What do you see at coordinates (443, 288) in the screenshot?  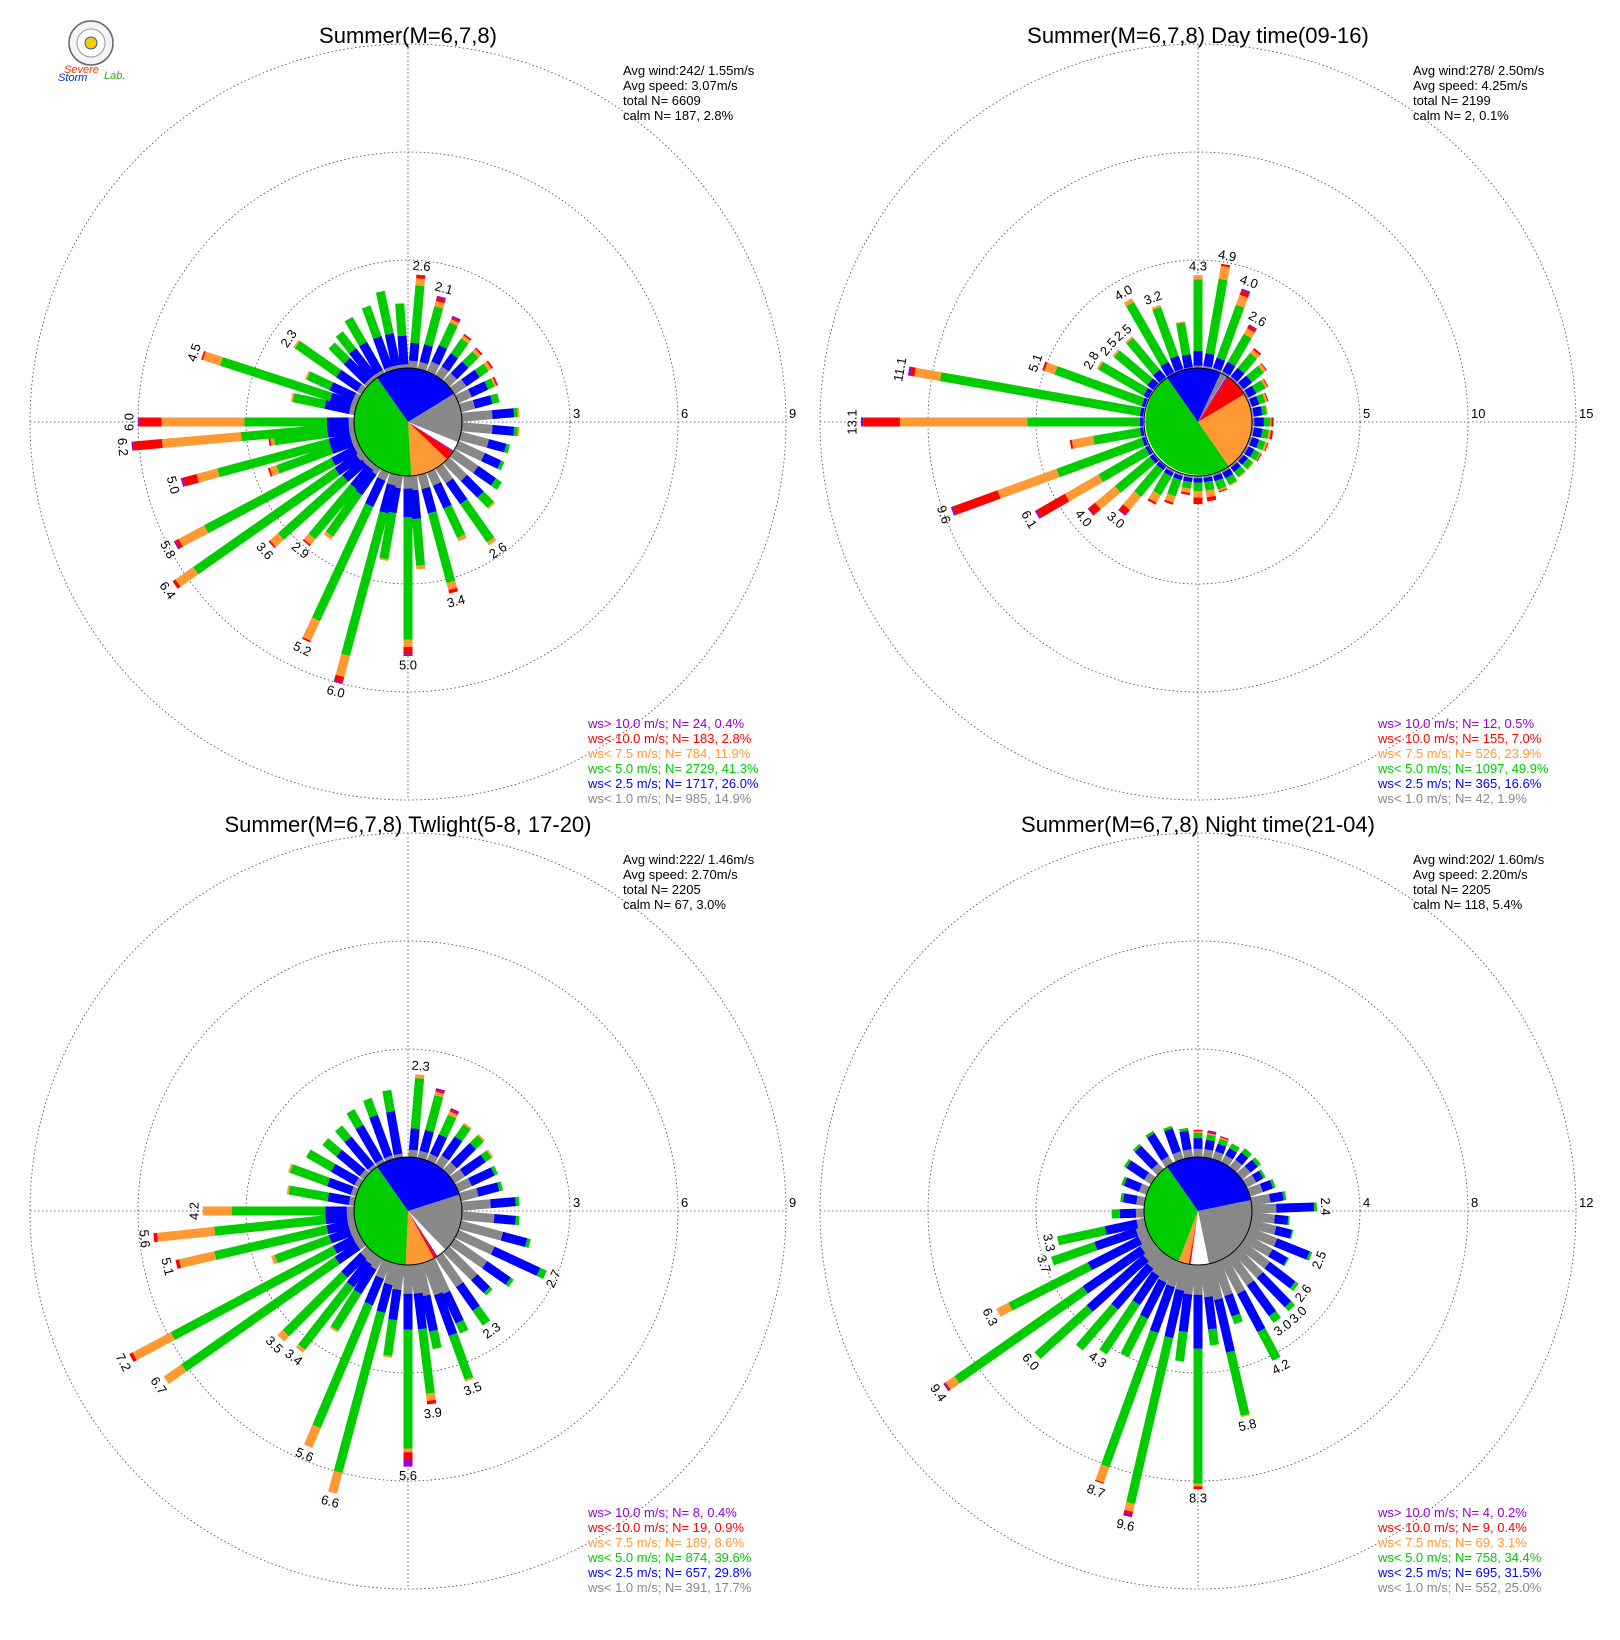 I see `bar-total-label: 2.1` at bounding box center [443, 288].